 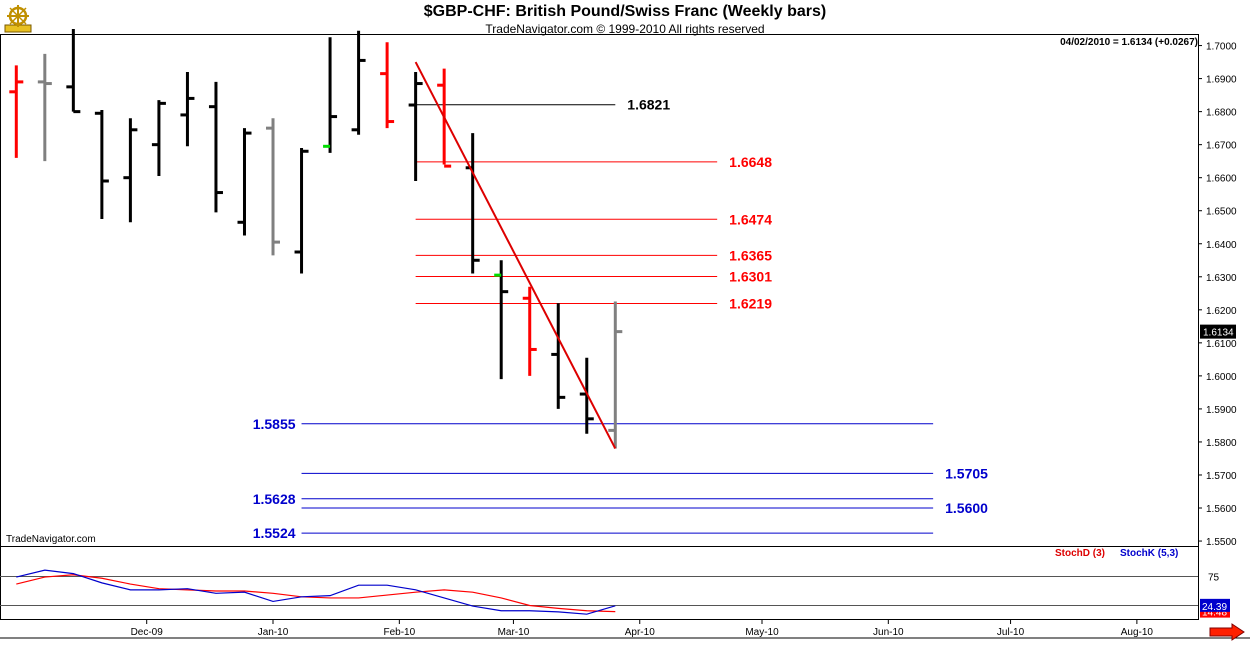 What do you see at coordinates (1214, 578) in the screenshot?
I see `stoch-tick-label: 75` at bounding box center [1214, 578].